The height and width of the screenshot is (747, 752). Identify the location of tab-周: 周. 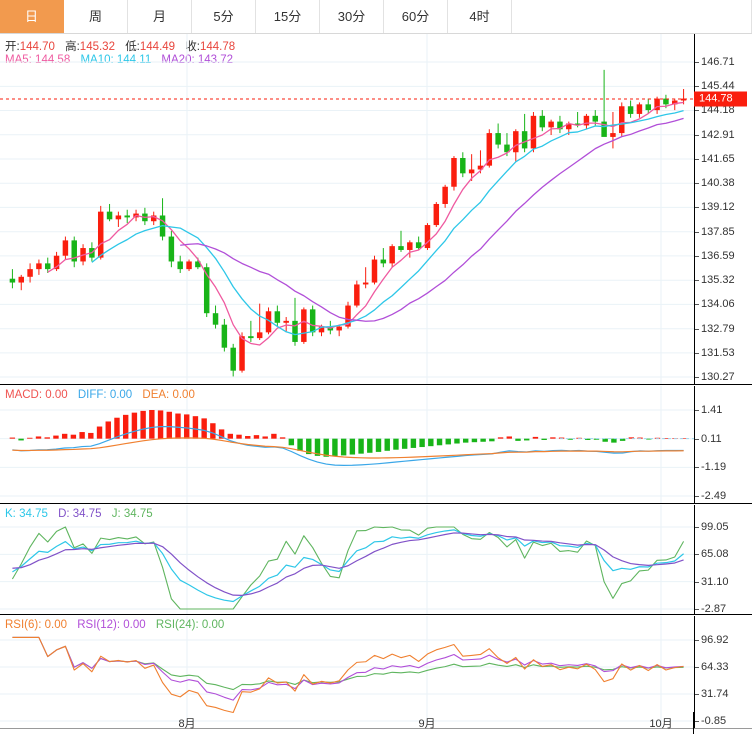
(96, 16).